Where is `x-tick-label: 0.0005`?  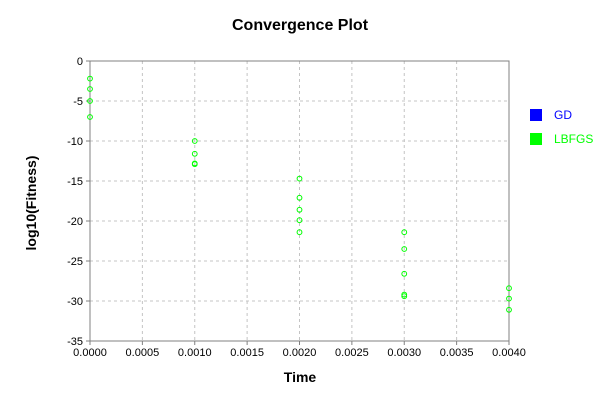 x-tick-label: 0.0005 is located at coordinates (143, 353).